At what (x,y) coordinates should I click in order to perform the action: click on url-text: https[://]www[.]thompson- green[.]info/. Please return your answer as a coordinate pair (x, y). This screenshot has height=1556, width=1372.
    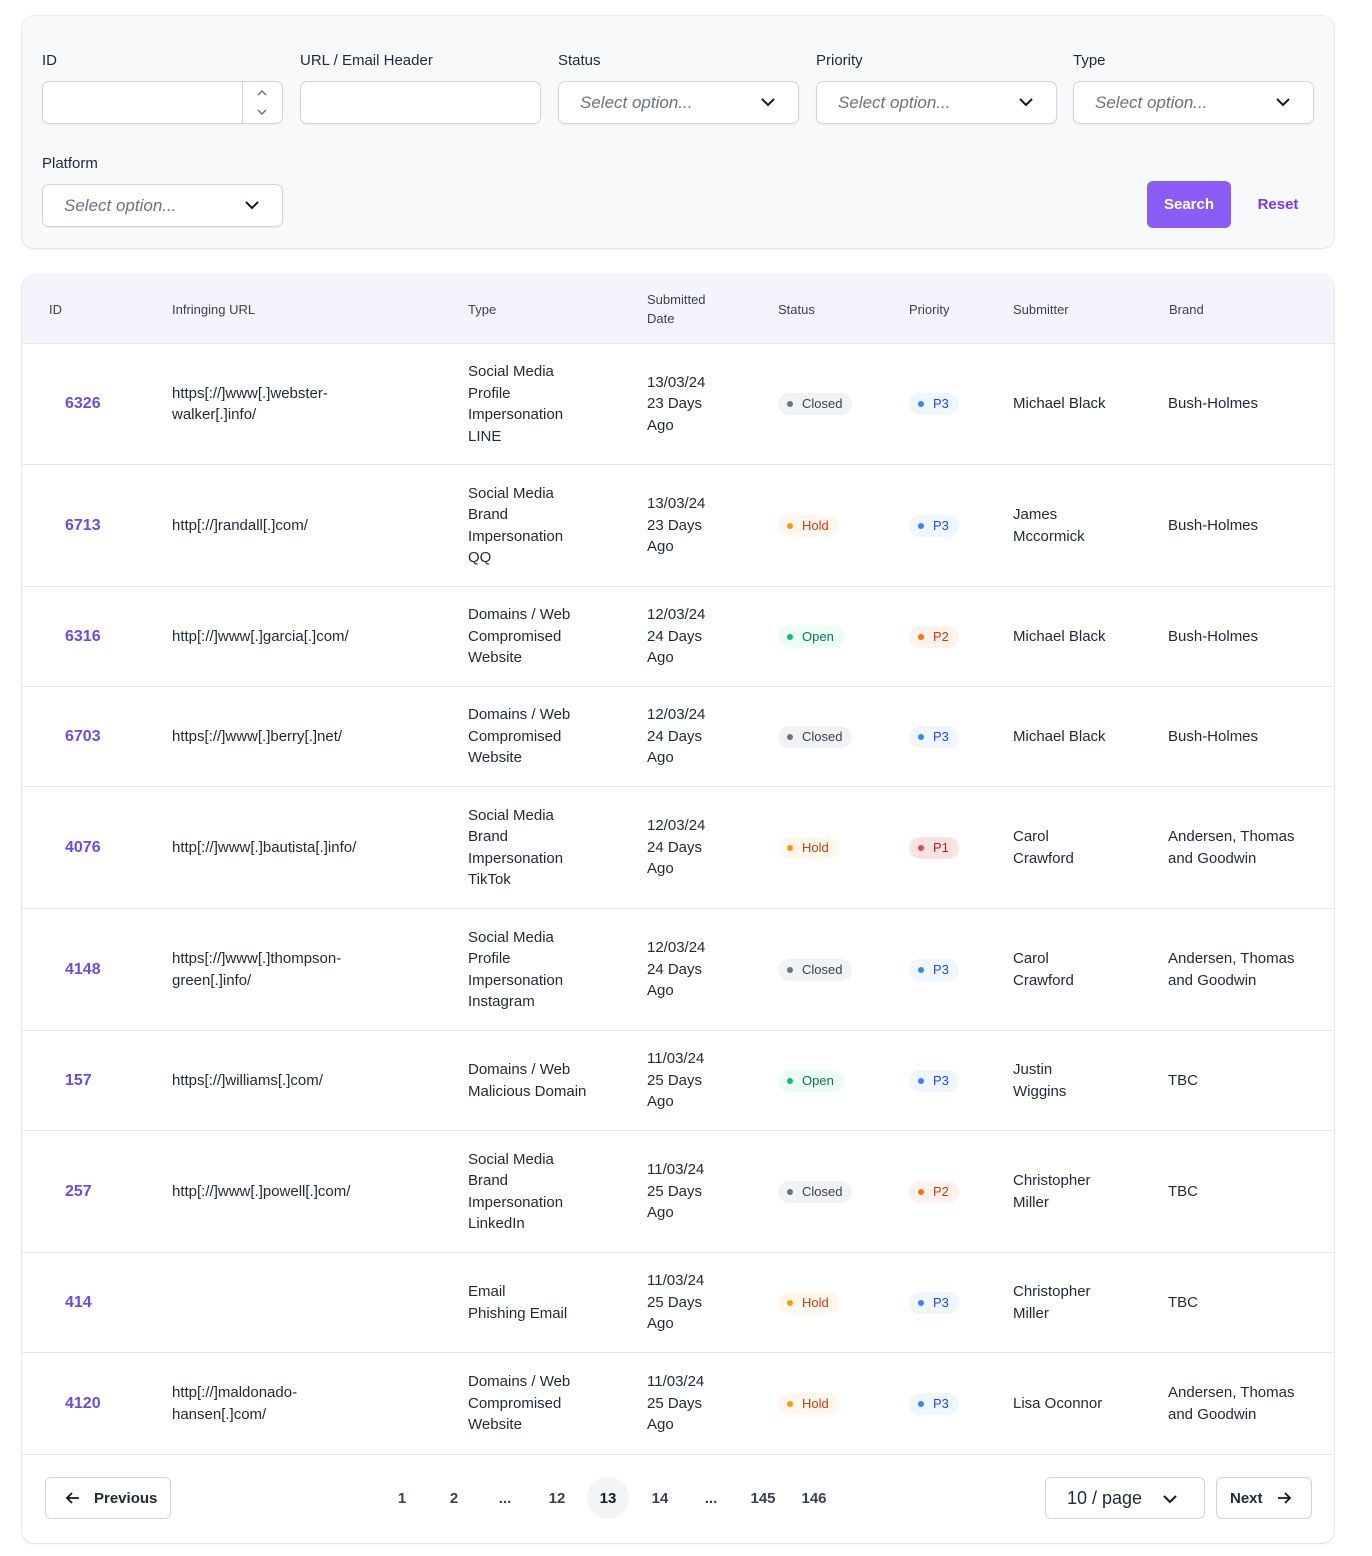
    Looking at the image, I should click on (257, 969).